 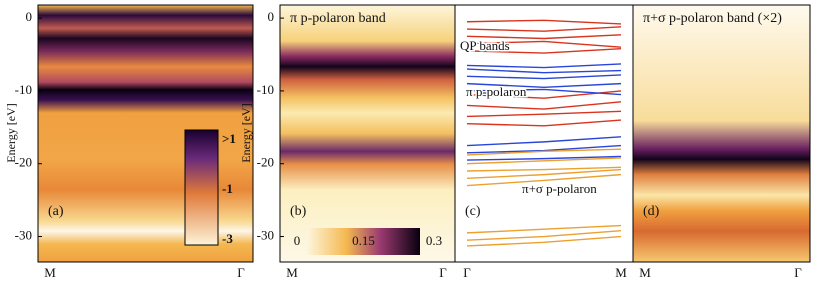 What do you see at coordinates (227, 238) in the screenshot?
I see `colorbar-label: -3` at bounding box center [227, 238].